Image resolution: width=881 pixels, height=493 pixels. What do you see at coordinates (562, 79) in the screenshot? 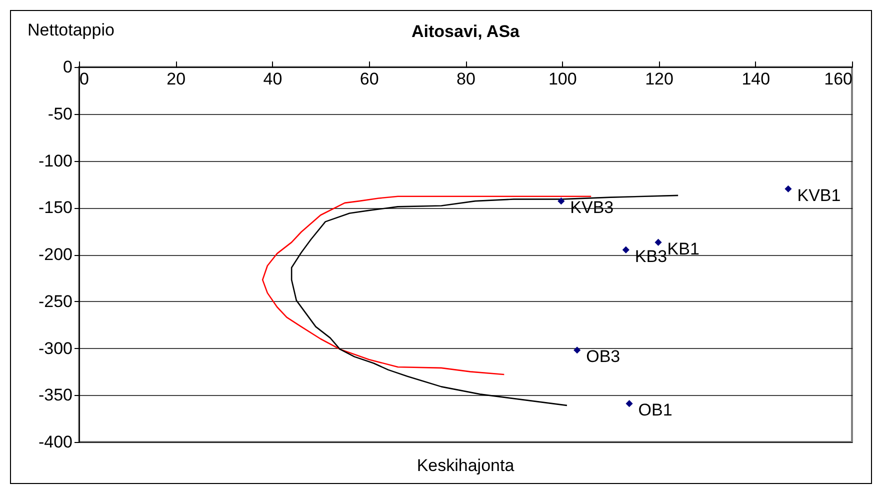
I see `x-tick-label: 100` at bounding box center [562, 79].